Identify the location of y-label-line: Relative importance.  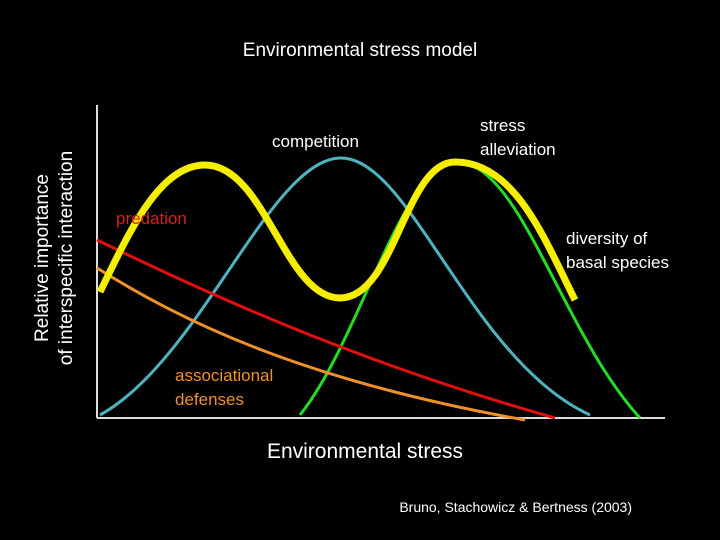
(42, 258).